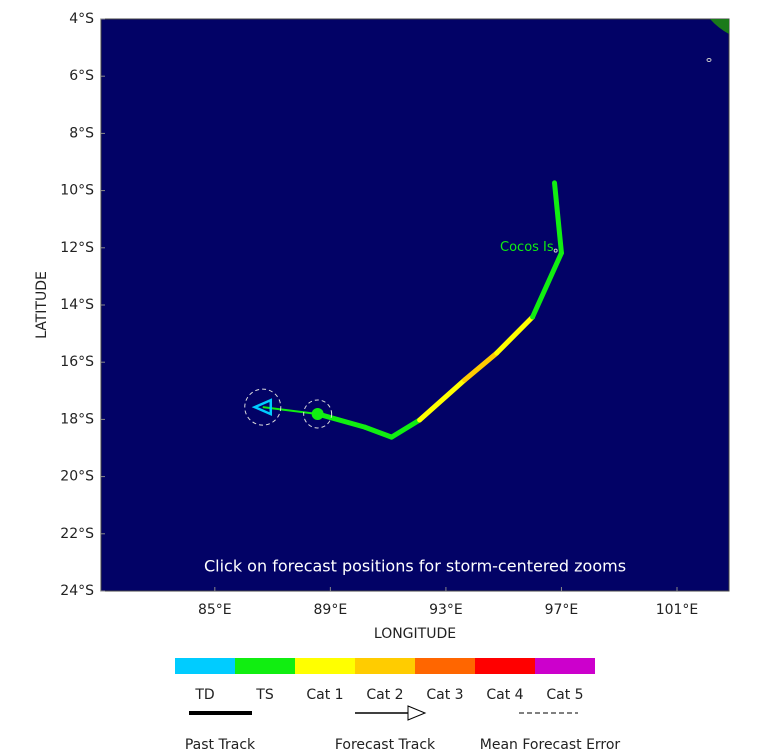 This screenshot has height=752, width=770. Describe the element at coordinates (77, 419) in the screenshot. I see `y-tick-label: 18°S` at that location.